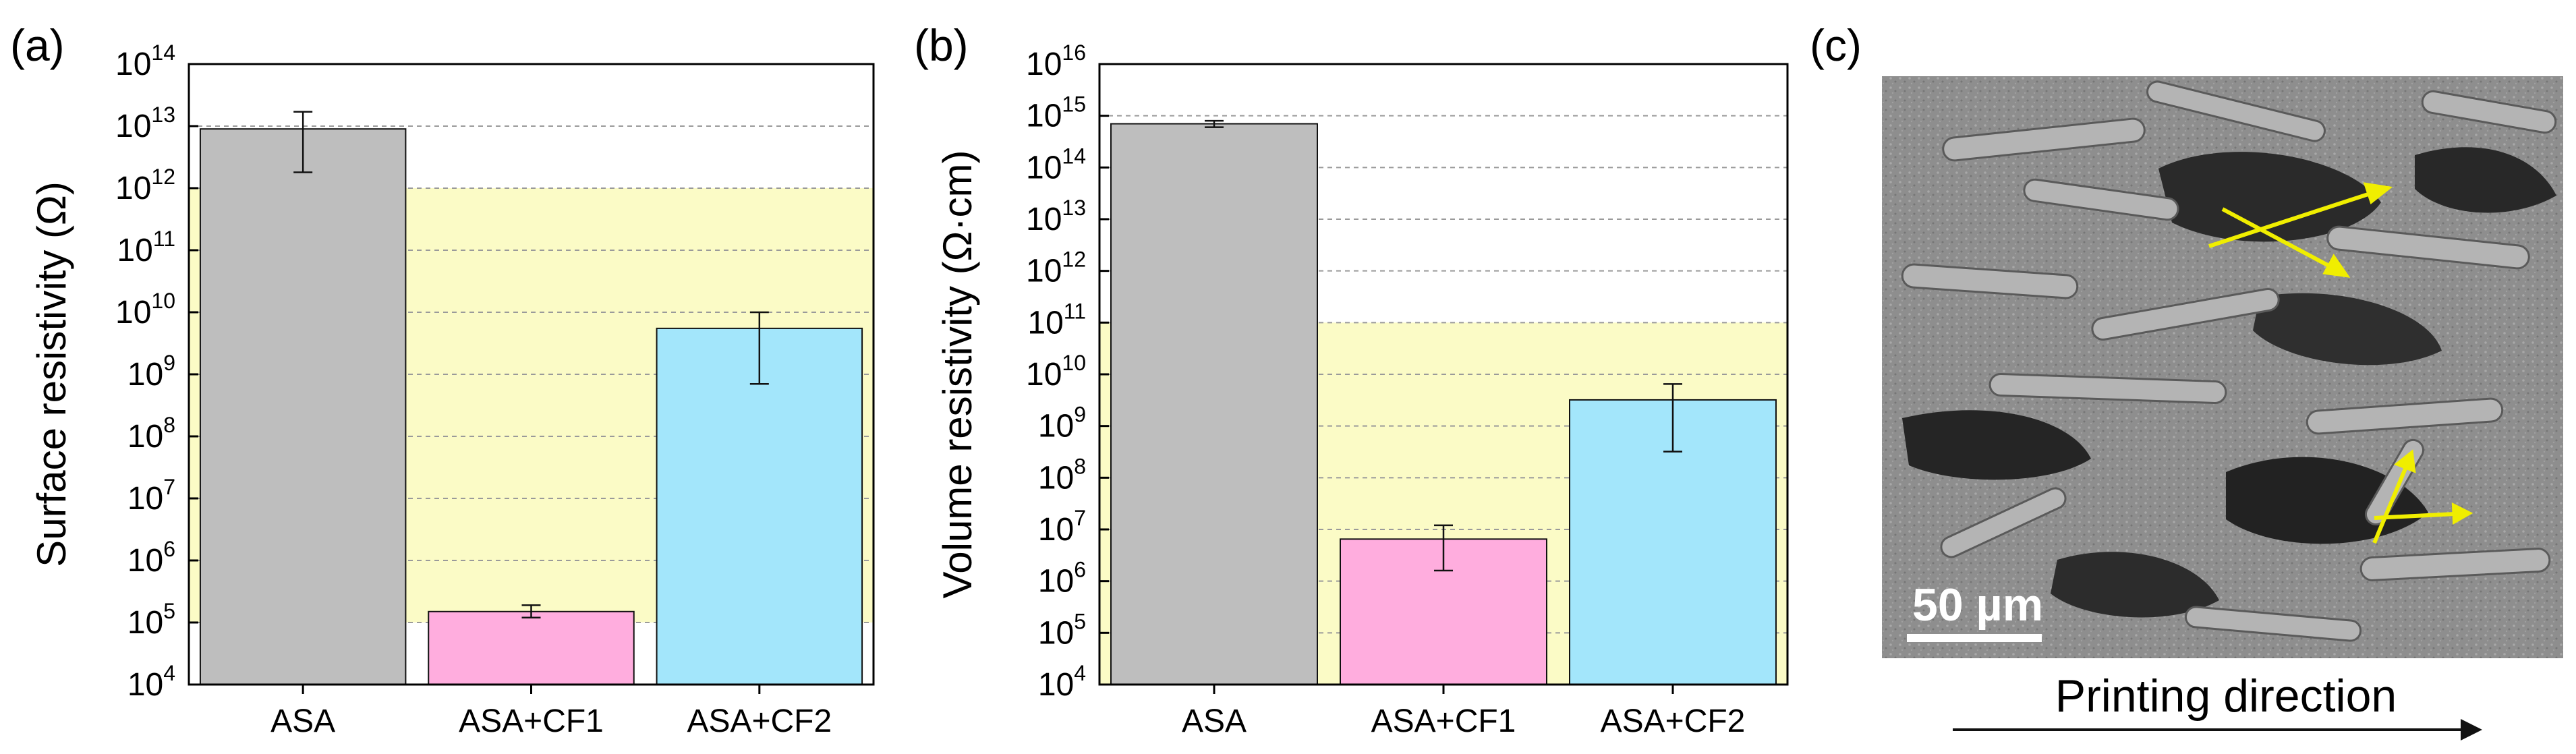  I want to click on y-tick-exponent: 15, so click(1074, 105).